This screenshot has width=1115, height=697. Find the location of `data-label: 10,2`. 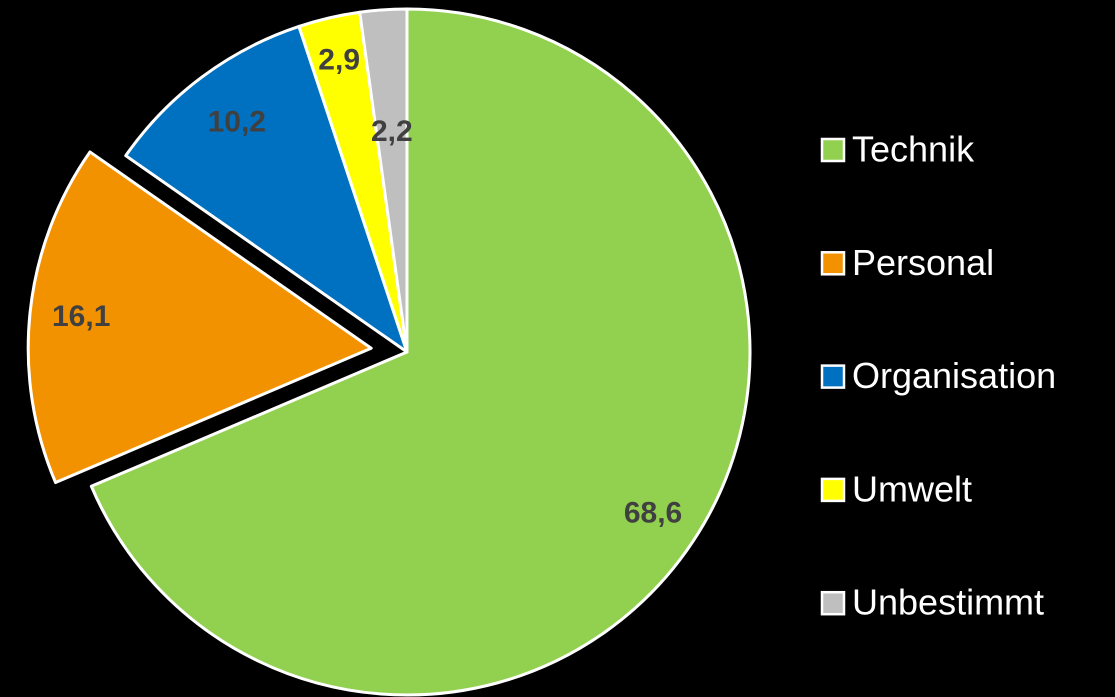

data-label: 10,2 is located at coordinates (237, 122).